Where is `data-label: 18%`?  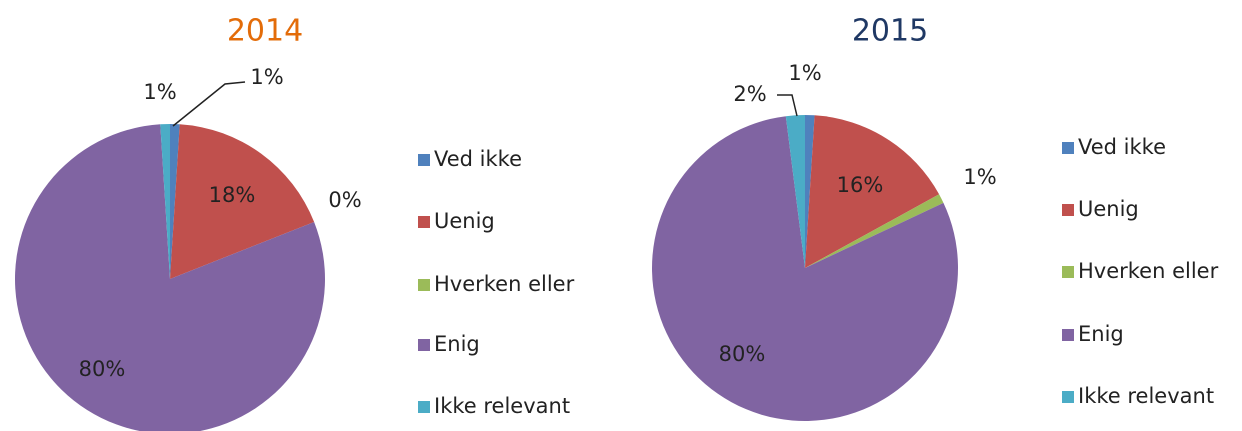
data-label: 18% is located at coordinates (232, 195).